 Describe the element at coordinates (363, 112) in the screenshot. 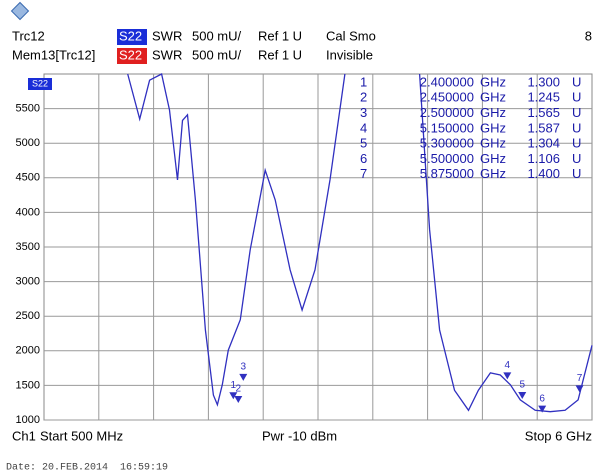

I see `marker-number: 3` at that location.